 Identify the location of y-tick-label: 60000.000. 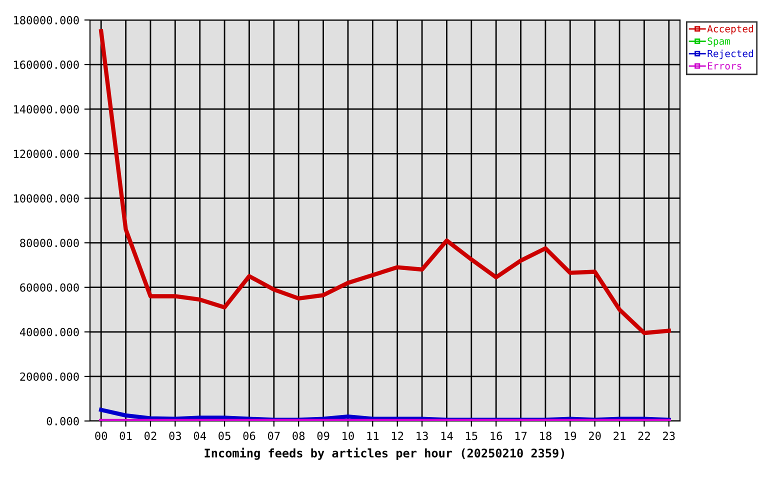
(49, 287).